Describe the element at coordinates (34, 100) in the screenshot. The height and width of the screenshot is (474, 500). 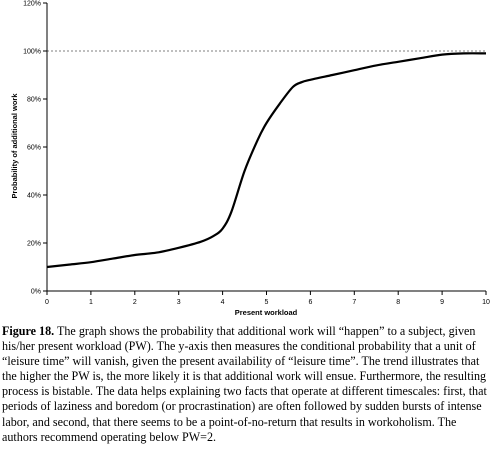
I see `y-tick-label: 80%` at that location.